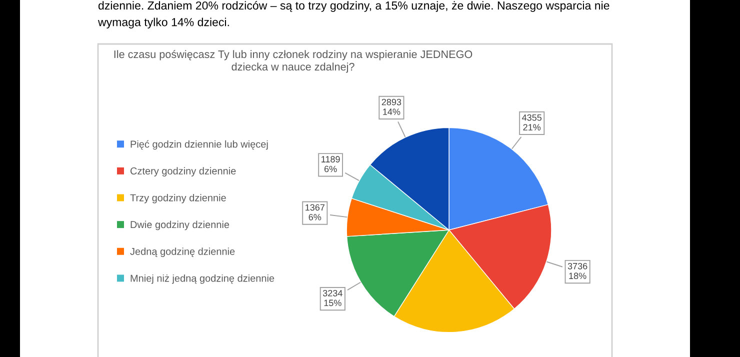 This screenshot has height=357, width=740. What do you see at coordinates (532, 122) in the screenshot?
I see `data-label: 4355 21%` at bounding box center [532, 122].